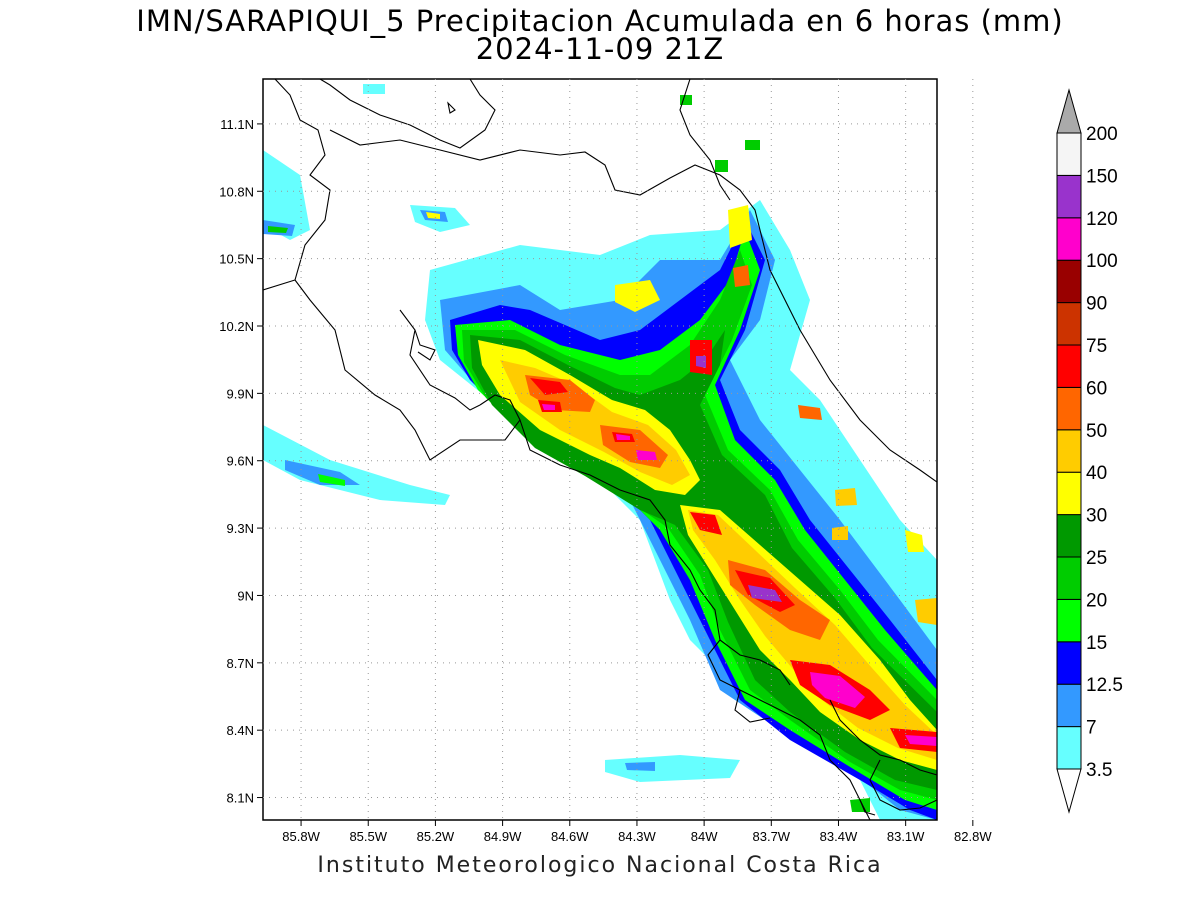 Image resolution: width=1200 pixels, height=900 pixels. What do you see at coordinates (772, 836) in the screenshot?
I see `lon-tick-label: 83.7W` at bounding box center [772, 836].